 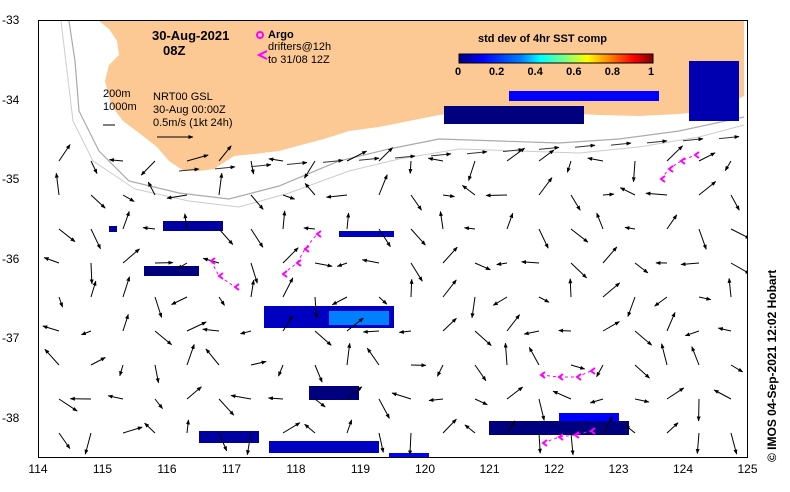 What do you see at coordinates (191, 35) in the screenshot?
I see `map-title-date: 30-Aug-2021` at bounding box center [191, 35].